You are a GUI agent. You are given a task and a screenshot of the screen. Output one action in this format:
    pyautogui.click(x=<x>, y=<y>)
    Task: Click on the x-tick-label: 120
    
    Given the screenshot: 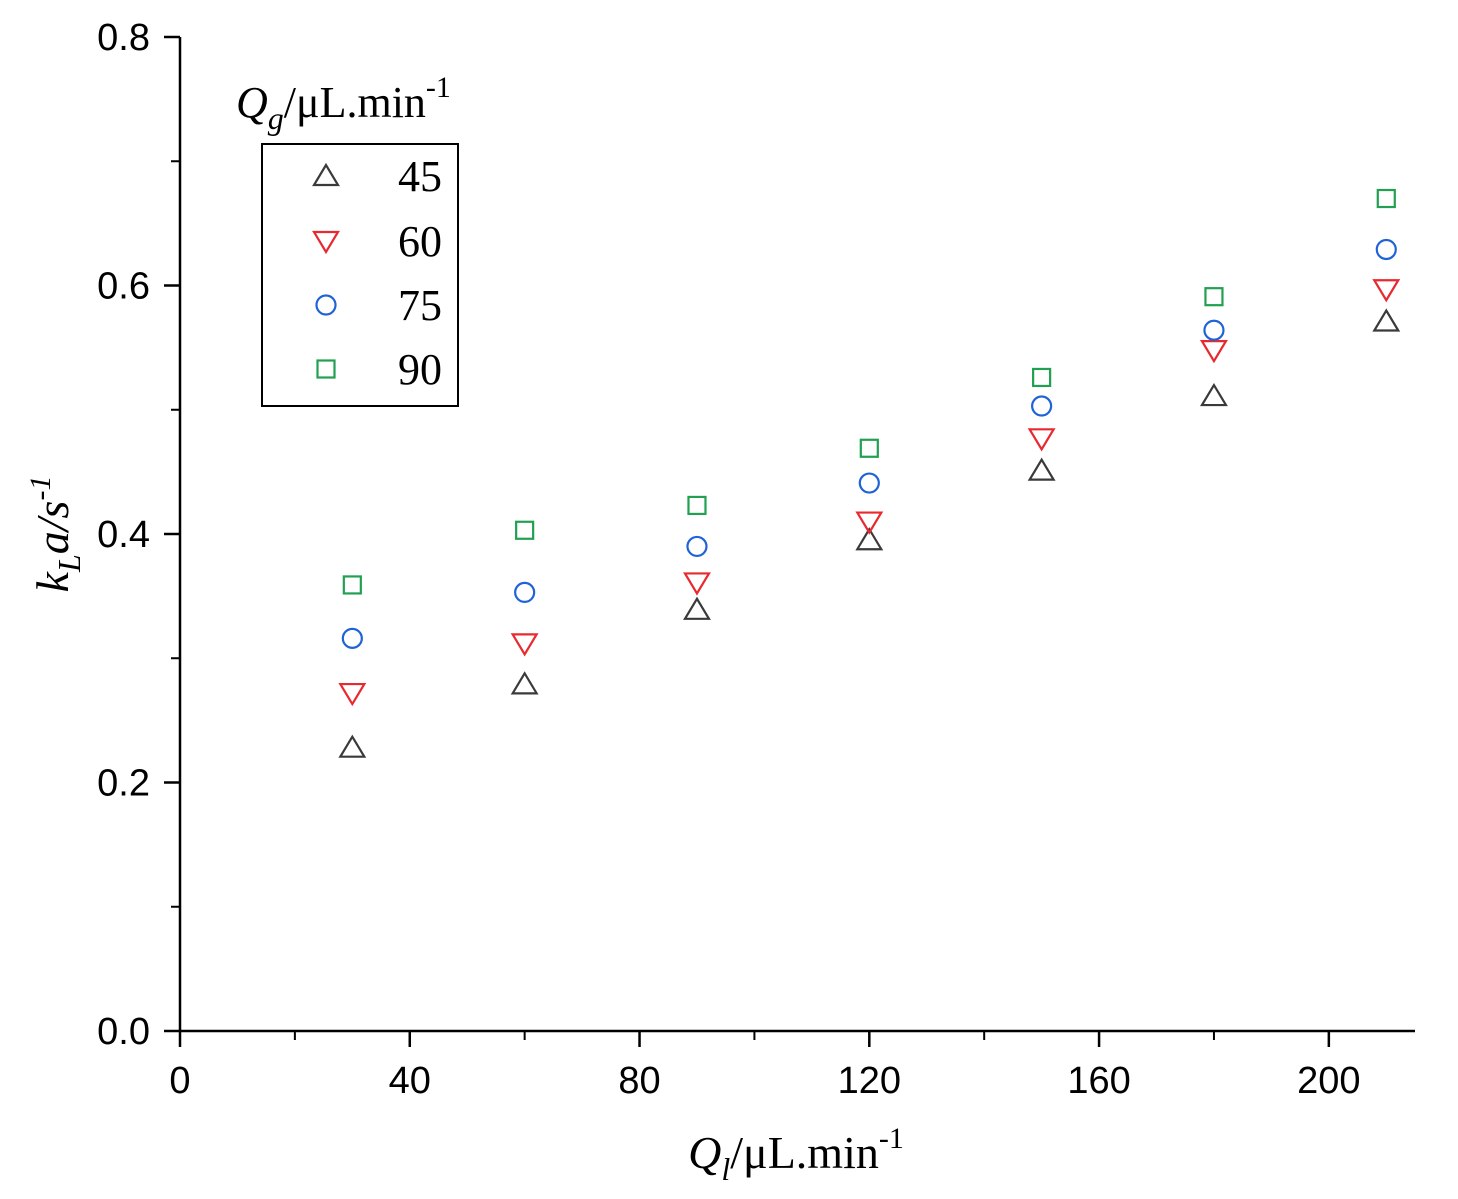 What is the action you would take?
    pyautogui.click(x=869, y=1081)
    